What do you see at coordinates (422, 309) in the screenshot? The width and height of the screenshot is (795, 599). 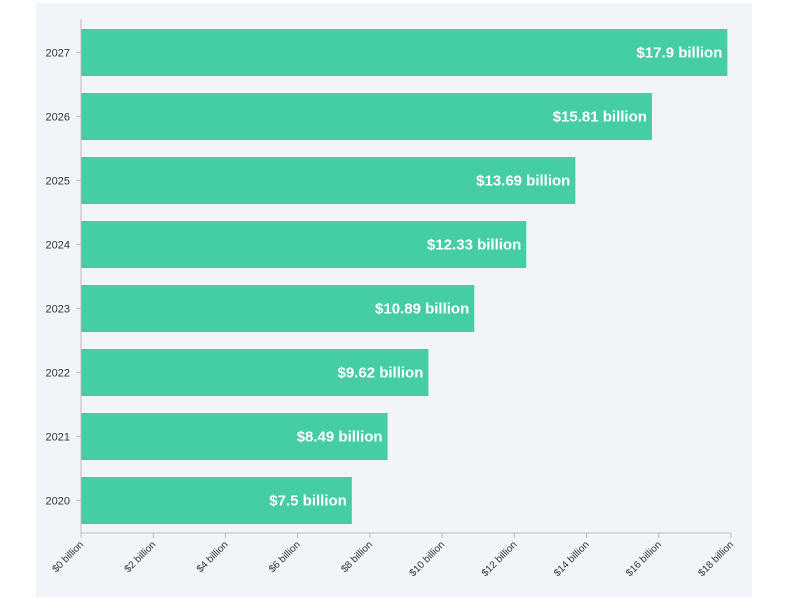 I see `data-label-2023: $10.89 billion` at bounding box center [422, 309].